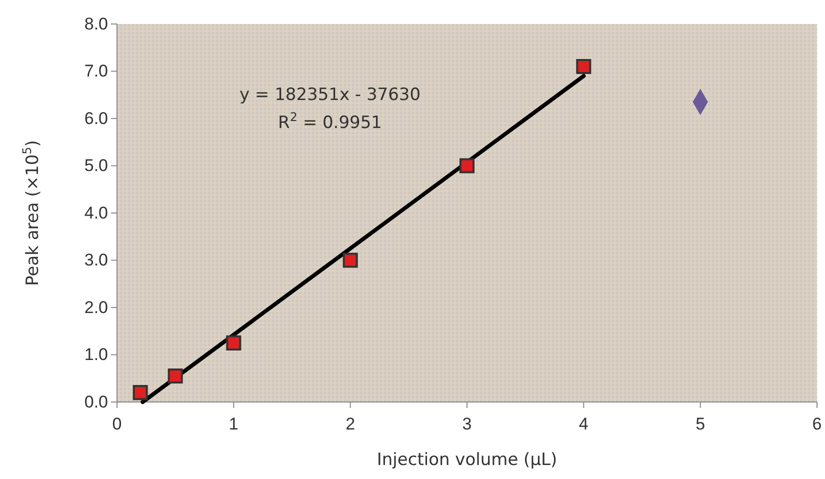 This screenshot has width=825, height=479. Describe the element at coordinates (467, 424) in the screenshot. I see `x-tick-label: 3` at that location.